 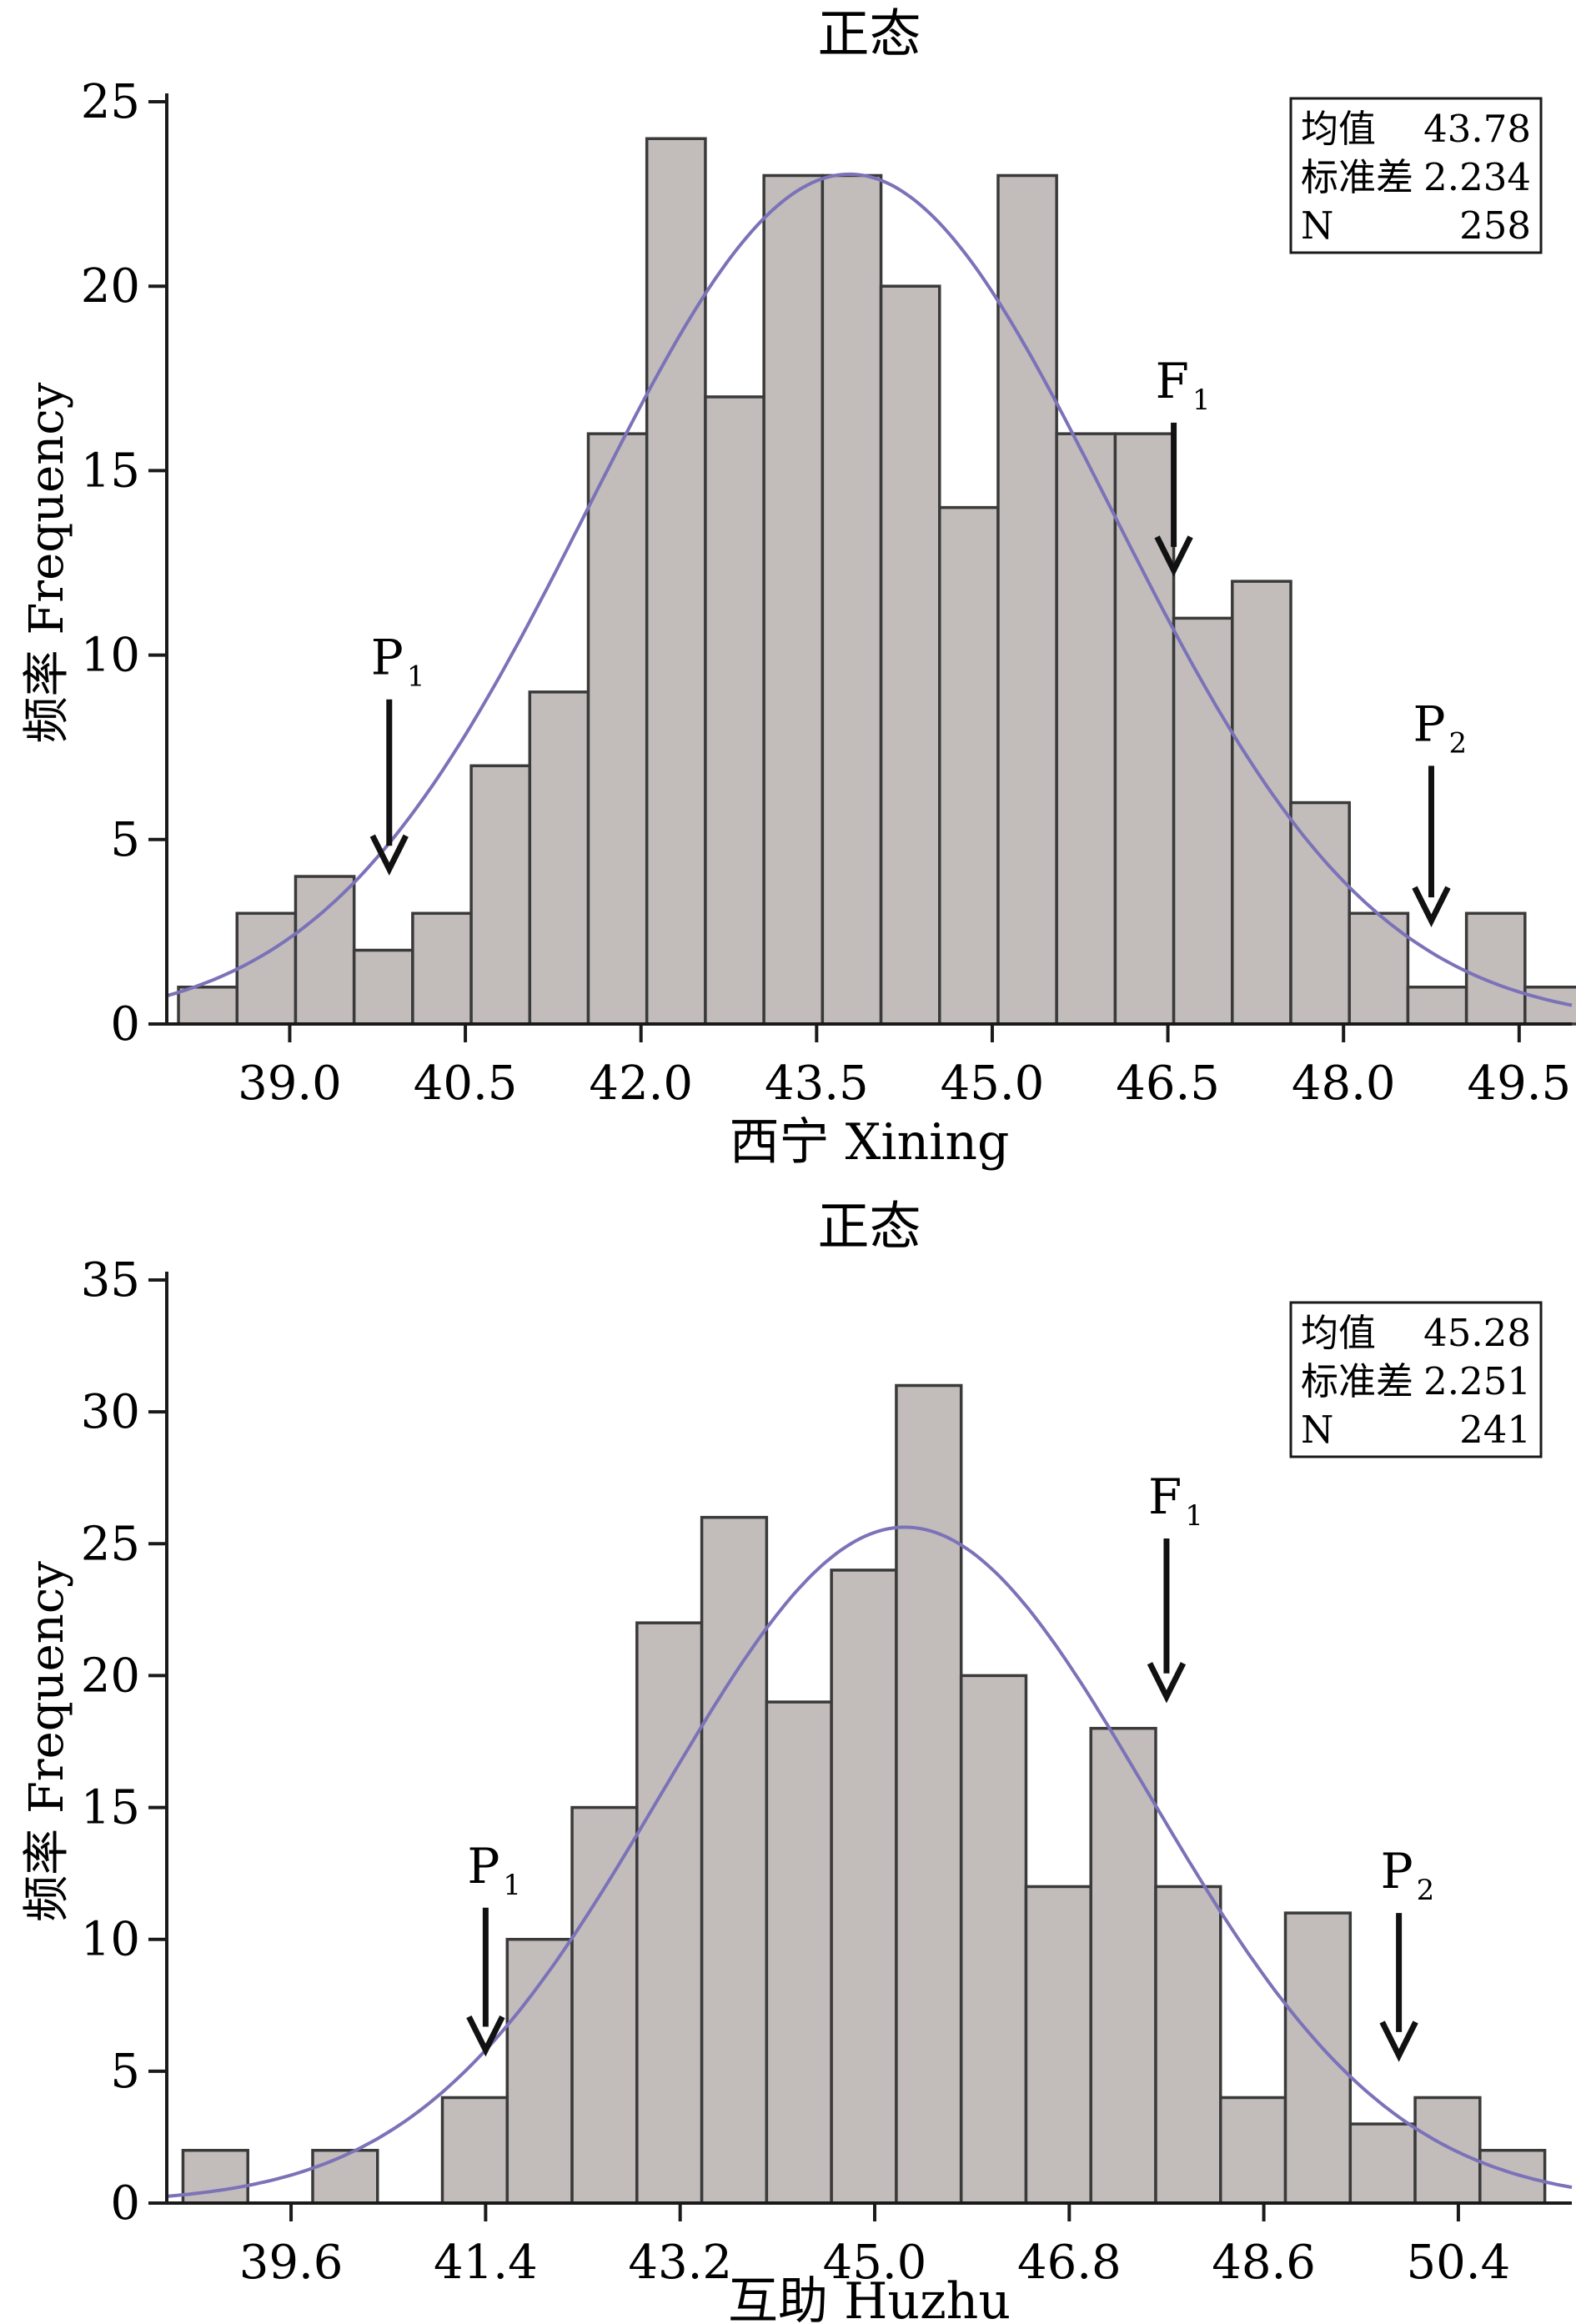 I want to click on y-tick-label: 25, so click(x=111, y=1544).